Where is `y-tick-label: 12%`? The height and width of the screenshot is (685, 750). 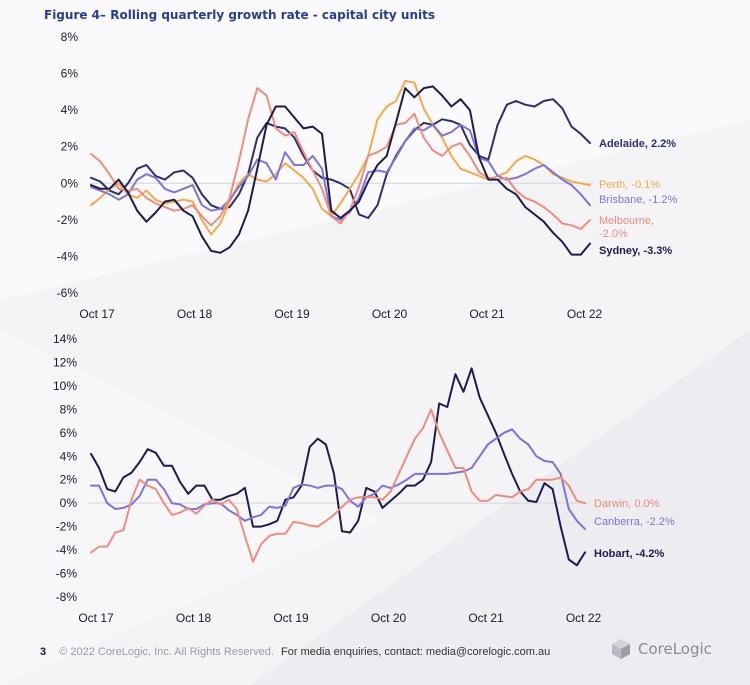 y-tick-label: 12% is located at coordinates (65, 362).